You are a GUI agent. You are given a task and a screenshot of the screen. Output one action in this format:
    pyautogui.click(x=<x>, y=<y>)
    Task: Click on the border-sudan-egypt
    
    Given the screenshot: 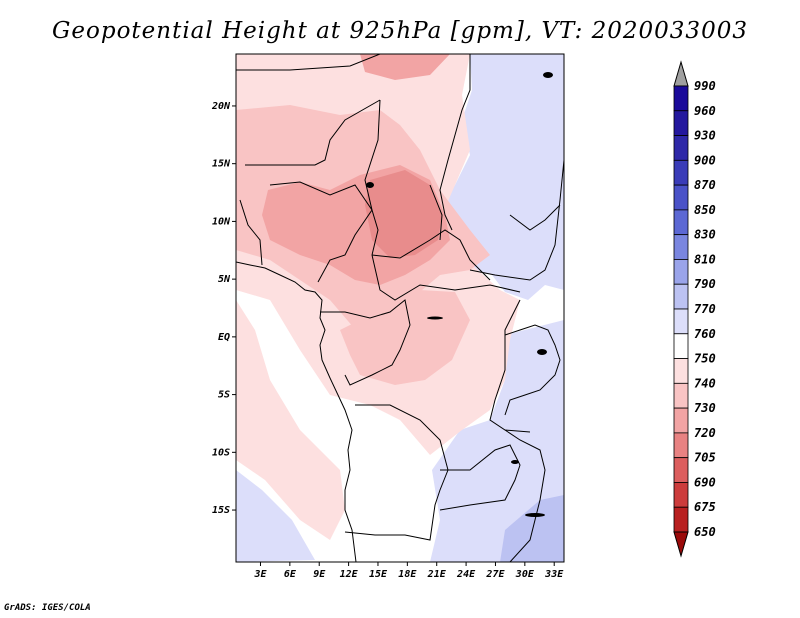 What is the action you would take?
    pyautogui.click(x=455, y=142)
    